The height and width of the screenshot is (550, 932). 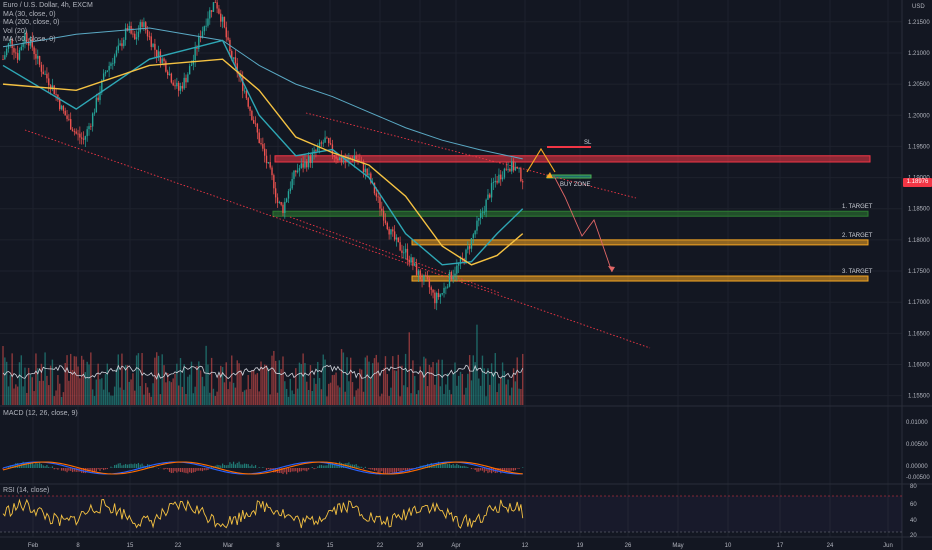 I want to click on ma-slow-line, so click(x=262, y=93).